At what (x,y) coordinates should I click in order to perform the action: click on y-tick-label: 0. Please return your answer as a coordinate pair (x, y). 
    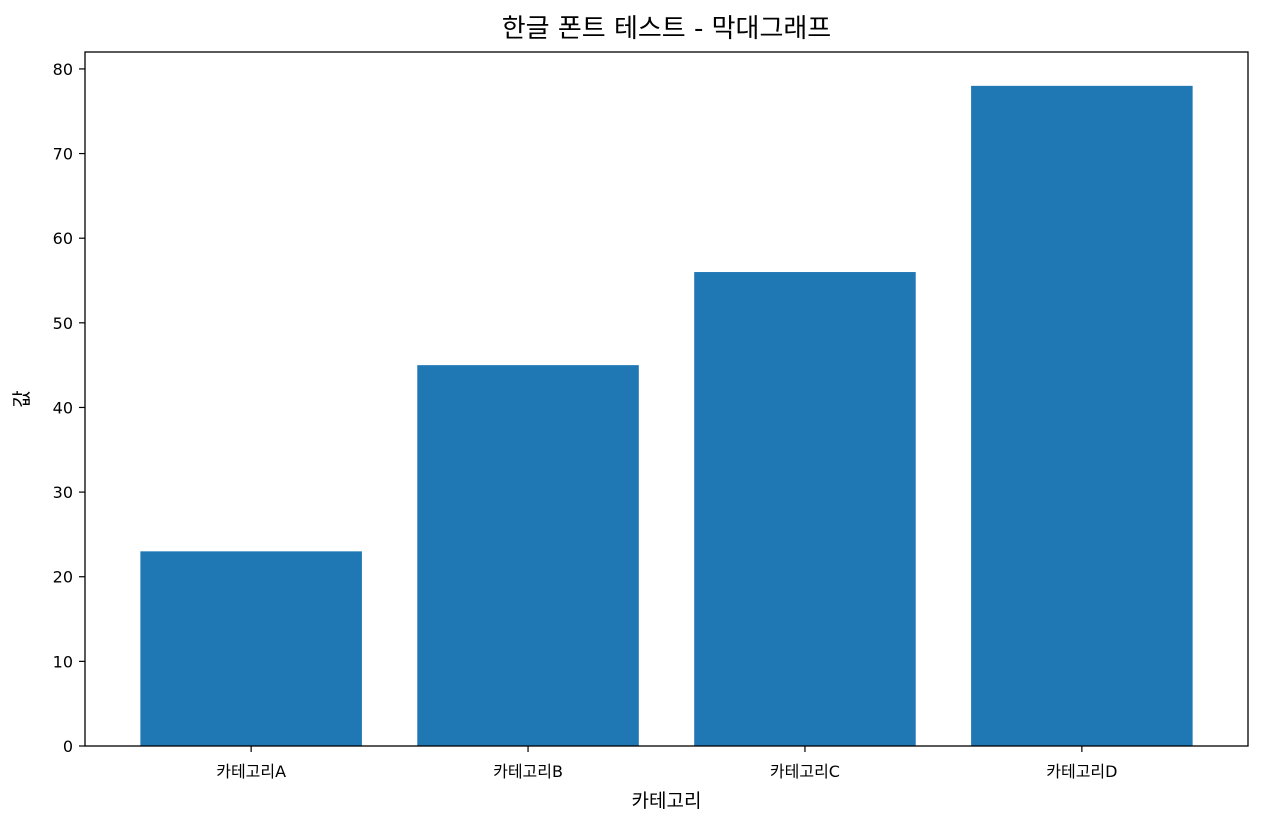
    Looking at the image, I should click on (68, 746).